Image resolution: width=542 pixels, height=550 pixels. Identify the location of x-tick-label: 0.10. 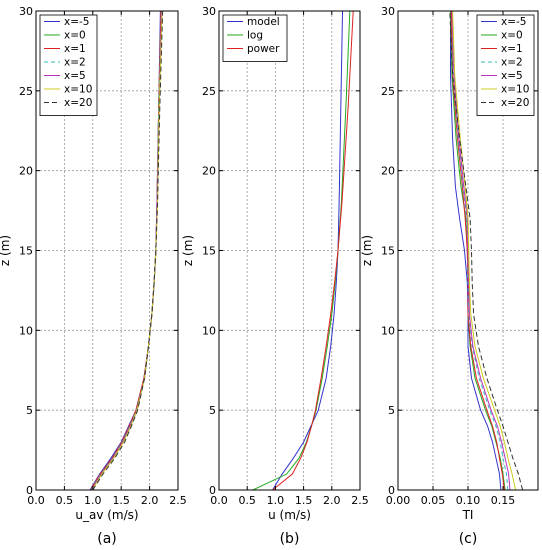
(468, 500).